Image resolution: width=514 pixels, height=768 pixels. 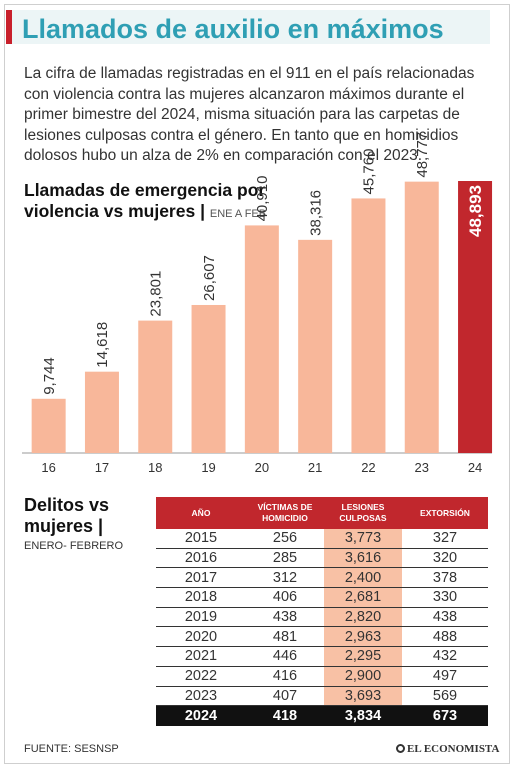 I want to click on table-row: 2024 418 3,834 673, so click(x=322, y=716).